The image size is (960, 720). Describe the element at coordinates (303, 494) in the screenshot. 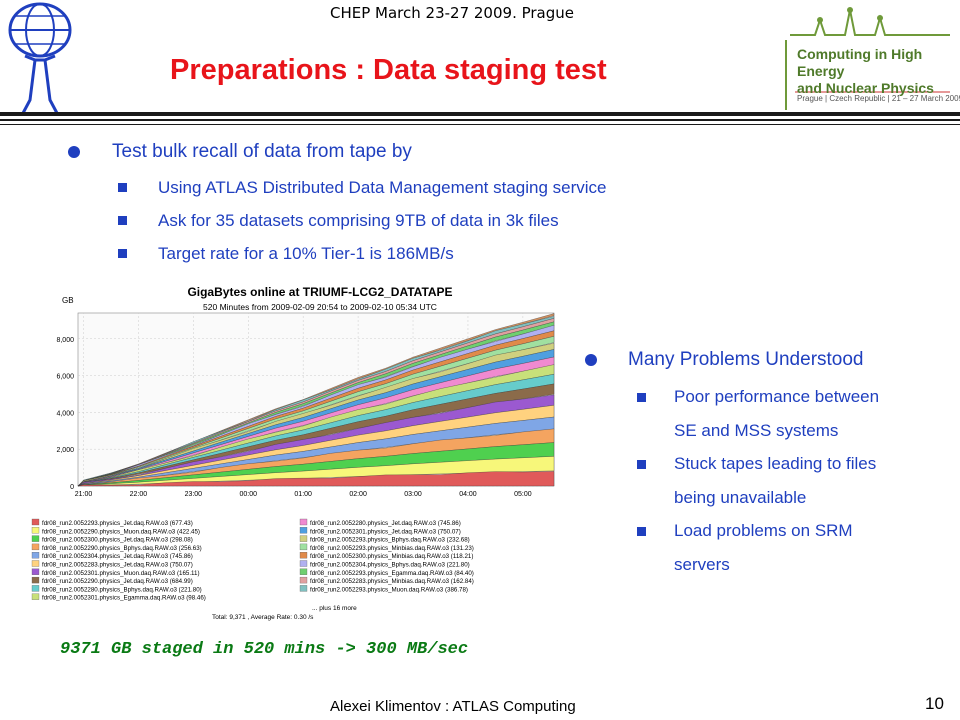

I see `x-tick-label: 01:00` at that location.